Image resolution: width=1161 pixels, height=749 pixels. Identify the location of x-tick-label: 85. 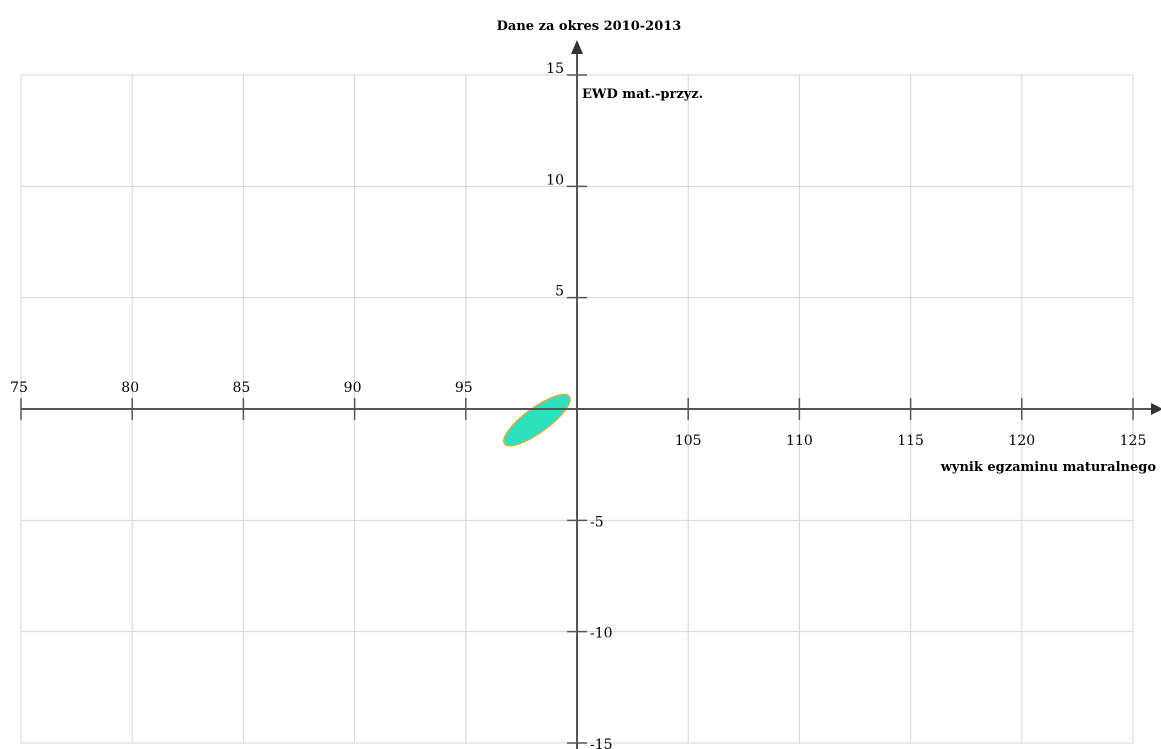
(241, 388).